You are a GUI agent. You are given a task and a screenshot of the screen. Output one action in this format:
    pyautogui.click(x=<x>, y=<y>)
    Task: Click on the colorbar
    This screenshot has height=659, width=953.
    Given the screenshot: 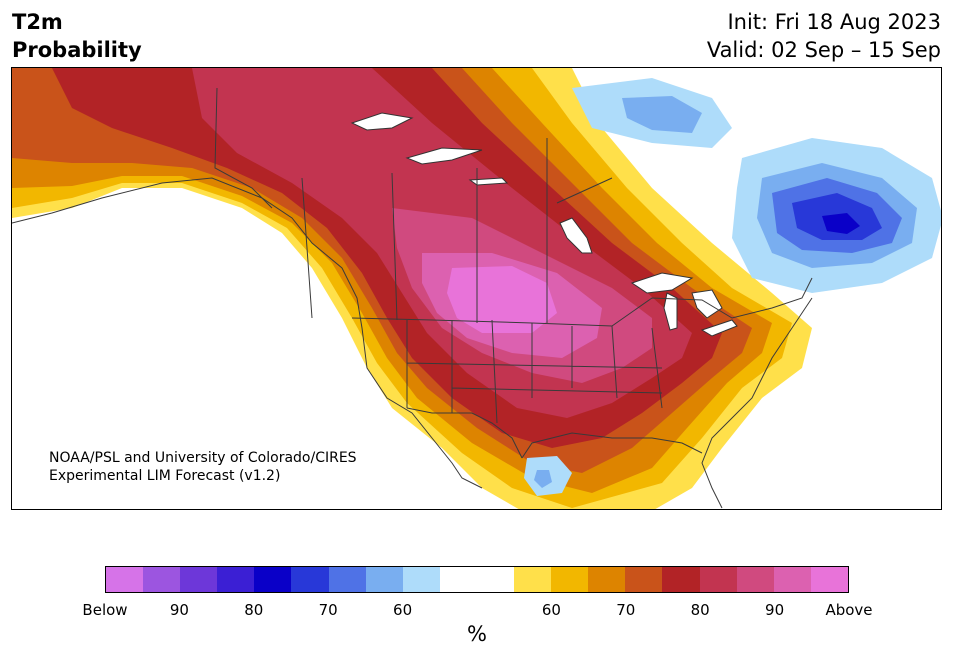 What is the action you would take?
    pyautogui.click(x=477, y=579)
    